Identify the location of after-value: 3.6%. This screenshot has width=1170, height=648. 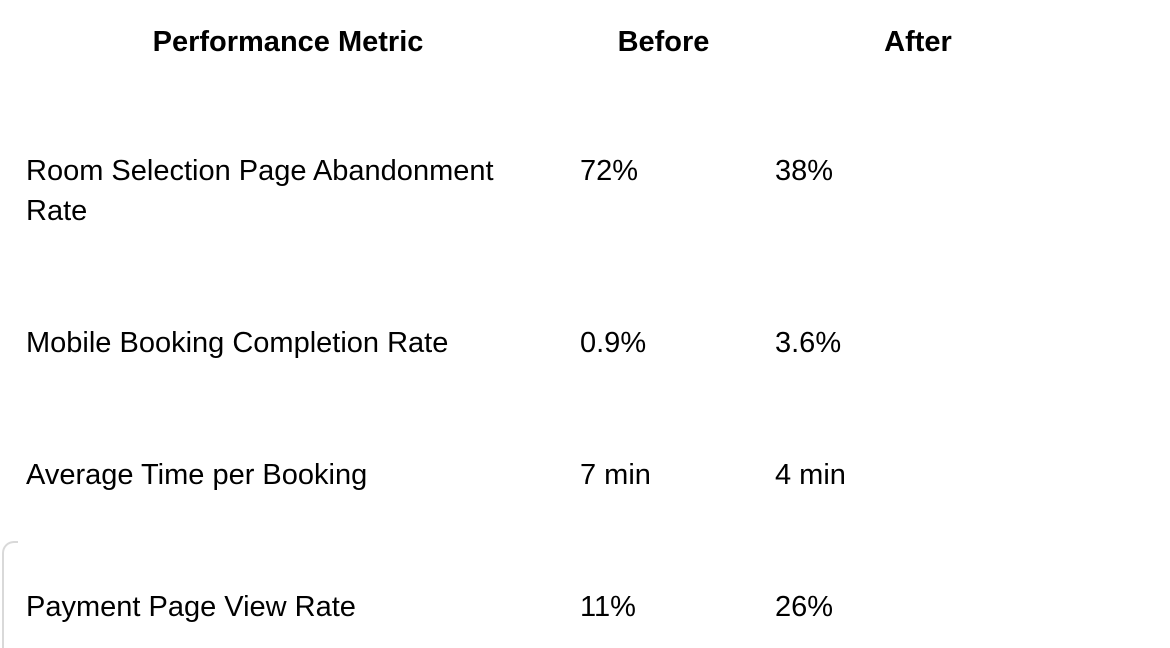
(808, 343).